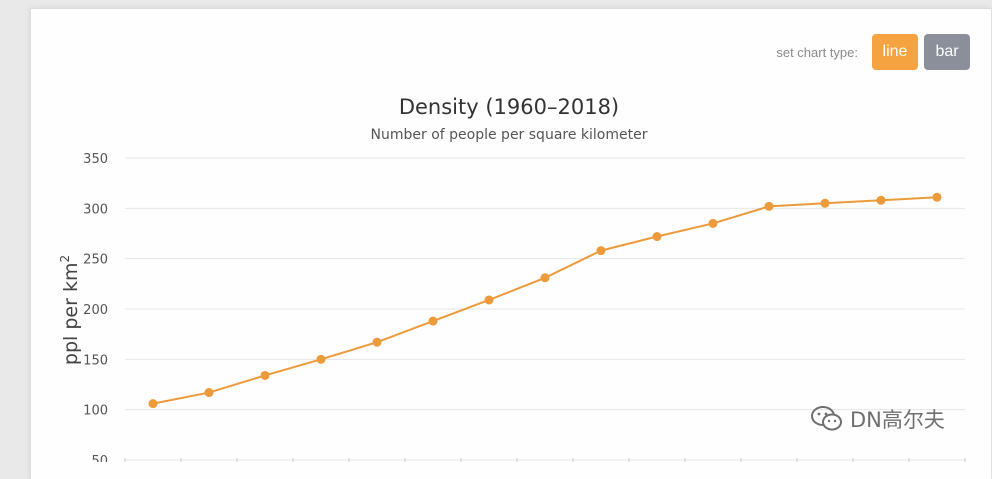 This screenshot has width=992, height=479. I want to click on y-tick-label: 300, so click(95, 209).